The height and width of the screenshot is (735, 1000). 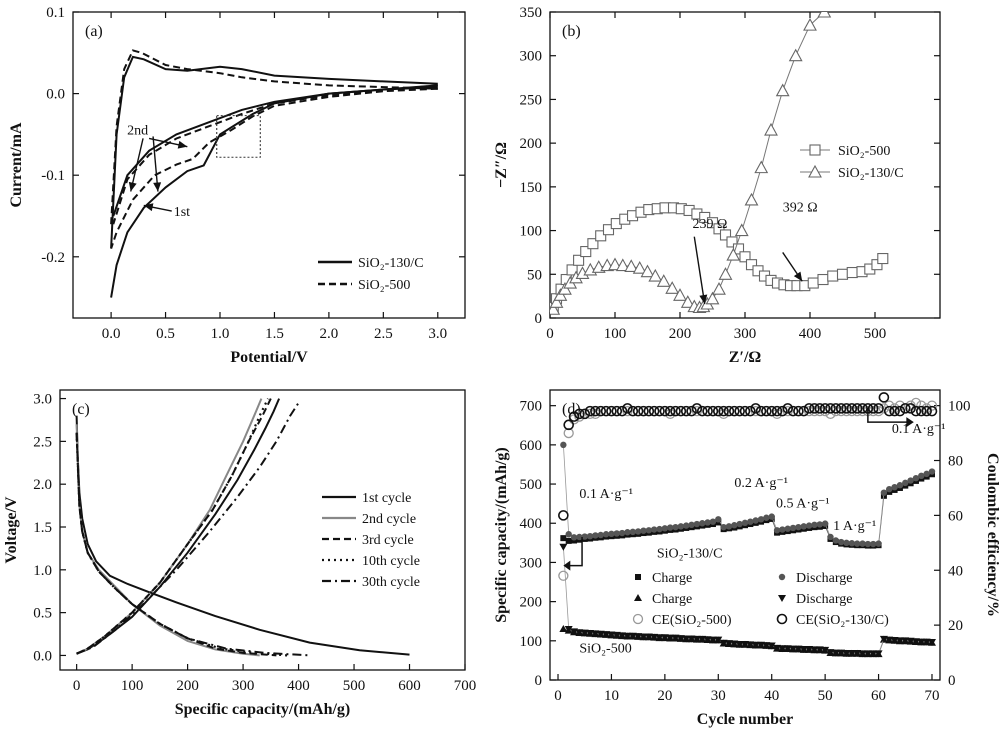 I want to click on x-tick-label: 0, so click(x=558, y=696).